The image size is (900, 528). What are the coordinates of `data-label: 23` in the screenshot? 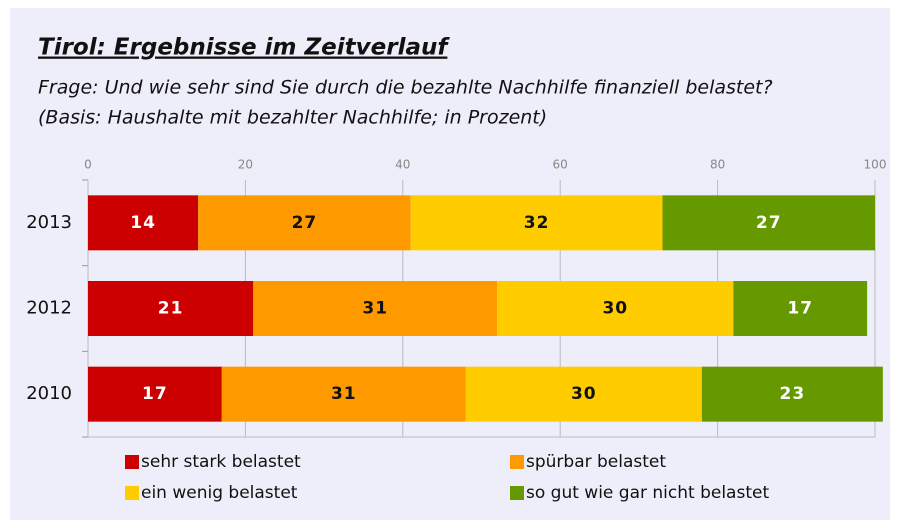 It's located at (793, 394).